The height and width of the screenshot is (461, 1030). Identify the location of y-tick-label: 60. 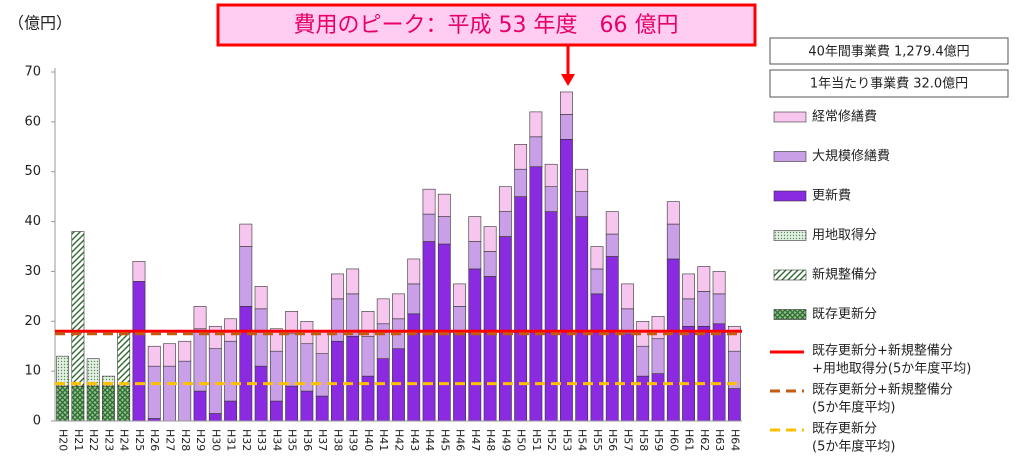
(32, 121).